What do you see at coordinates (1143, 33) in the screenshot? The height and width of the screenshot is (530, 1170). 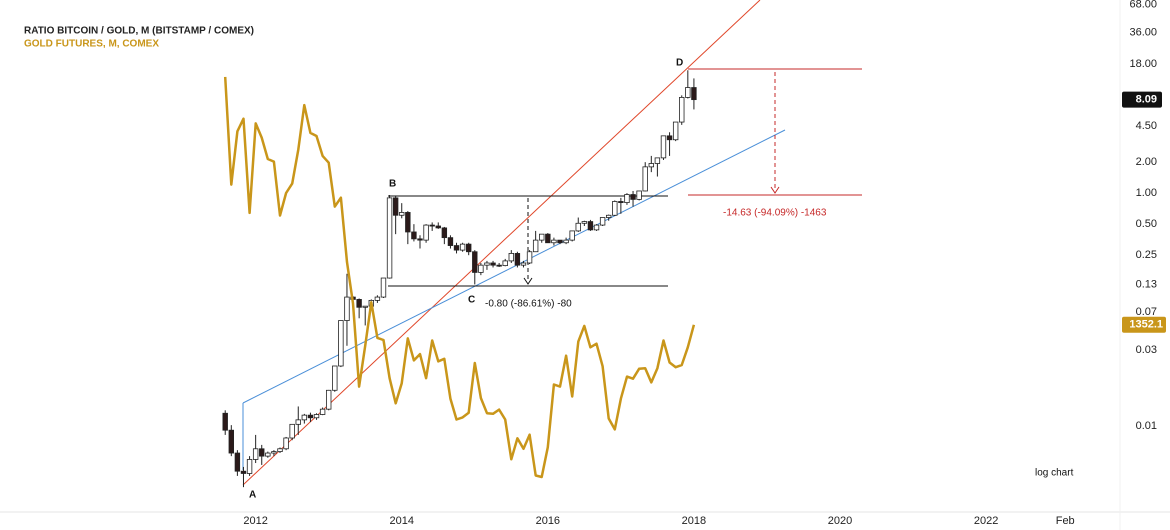 I see `y-tick-label: 36.00` at bounding box center [1143, 33].